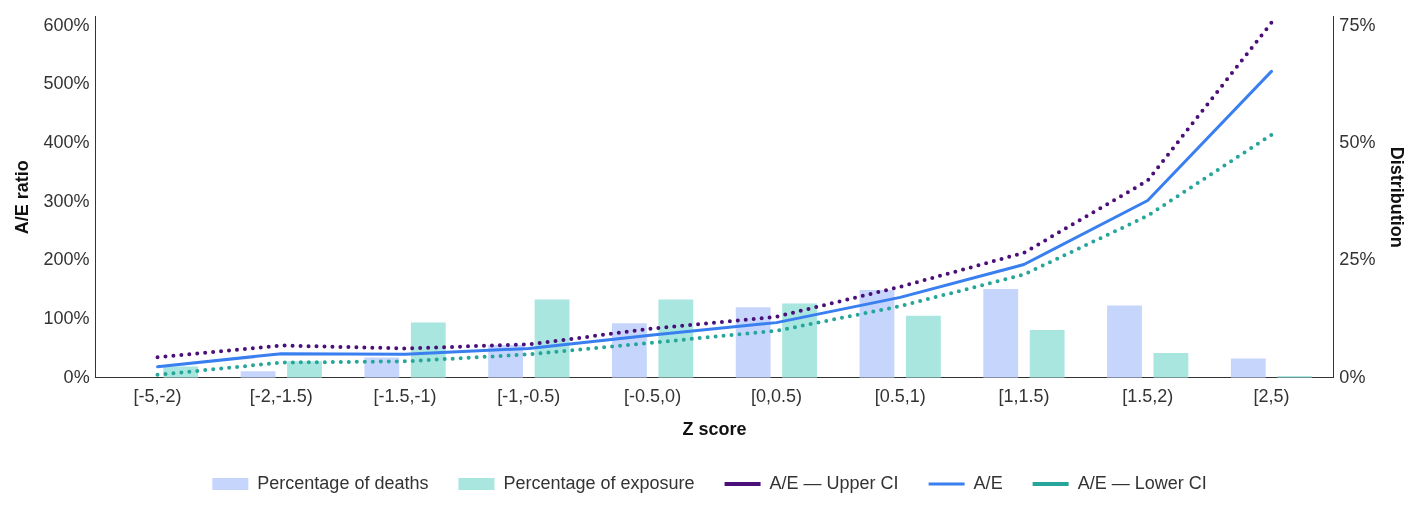 Image resolution: width=1421 pixels, height=505 pixels. What do you see at coordinates (1357, 259) in the screenshot?
I see `y2-tick-label: 25%` at bounding box center [1357, 259].